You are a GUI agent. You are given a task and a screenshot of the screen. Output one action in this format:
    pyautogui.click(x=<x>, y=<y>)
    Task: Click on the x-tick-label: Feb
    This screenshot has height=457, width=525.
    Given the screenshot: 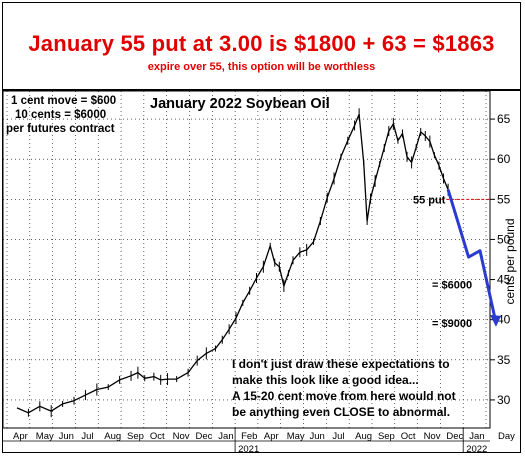 What is the action you would take?
    pyautogui.click(x=249, y=436)
    